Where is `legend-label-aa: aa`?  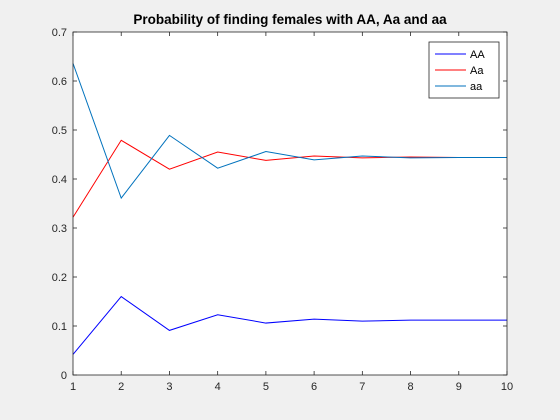 legend-label-aa: aa is located at coordinates (476, 87).